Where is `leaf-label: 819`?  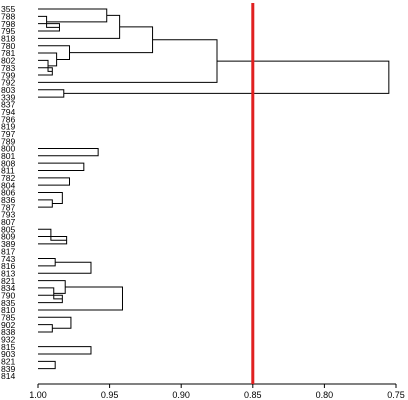
leaf-label: 819 is located at coordinates (8, 127).